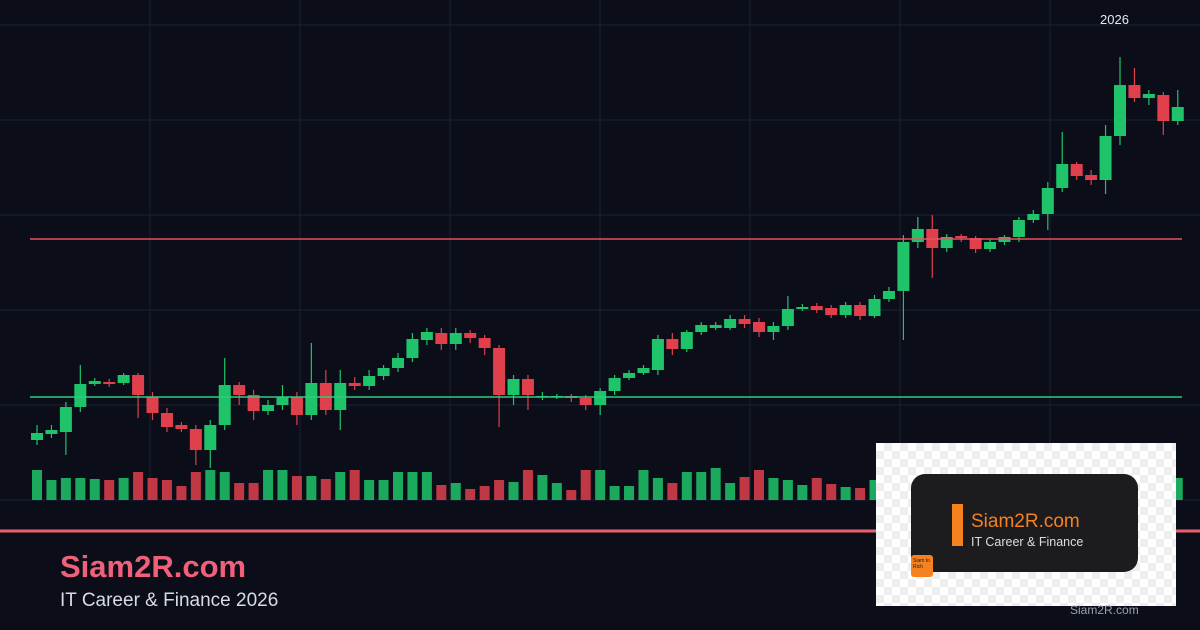 The height and width of the screenshot is (630, 1200). Describe the element at coordinates (169, 600) in the screenshot. I see `footer-subtitle: IT Career & Finance 2026` at that location.